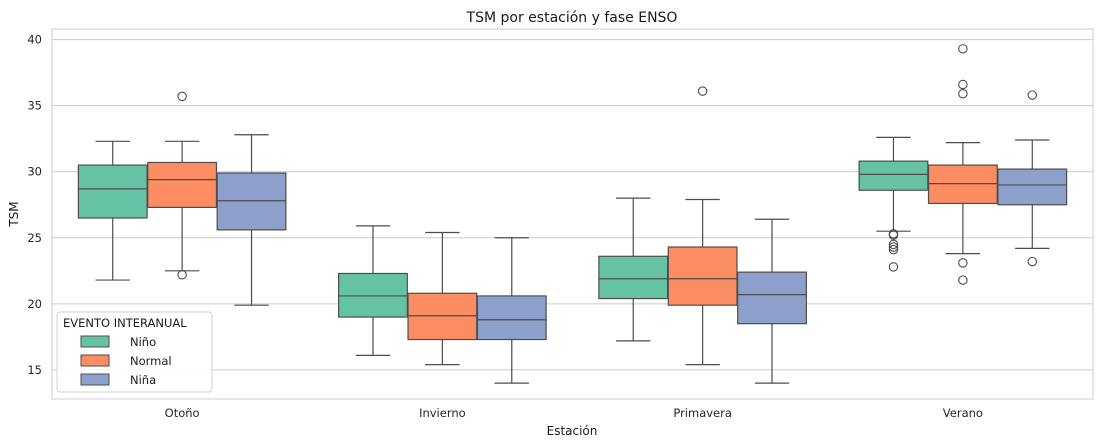  What do you see at coordinates (963, 413) in the screenshot?
I see `x-tick-label: Verano` at bounding box center [963, 413].